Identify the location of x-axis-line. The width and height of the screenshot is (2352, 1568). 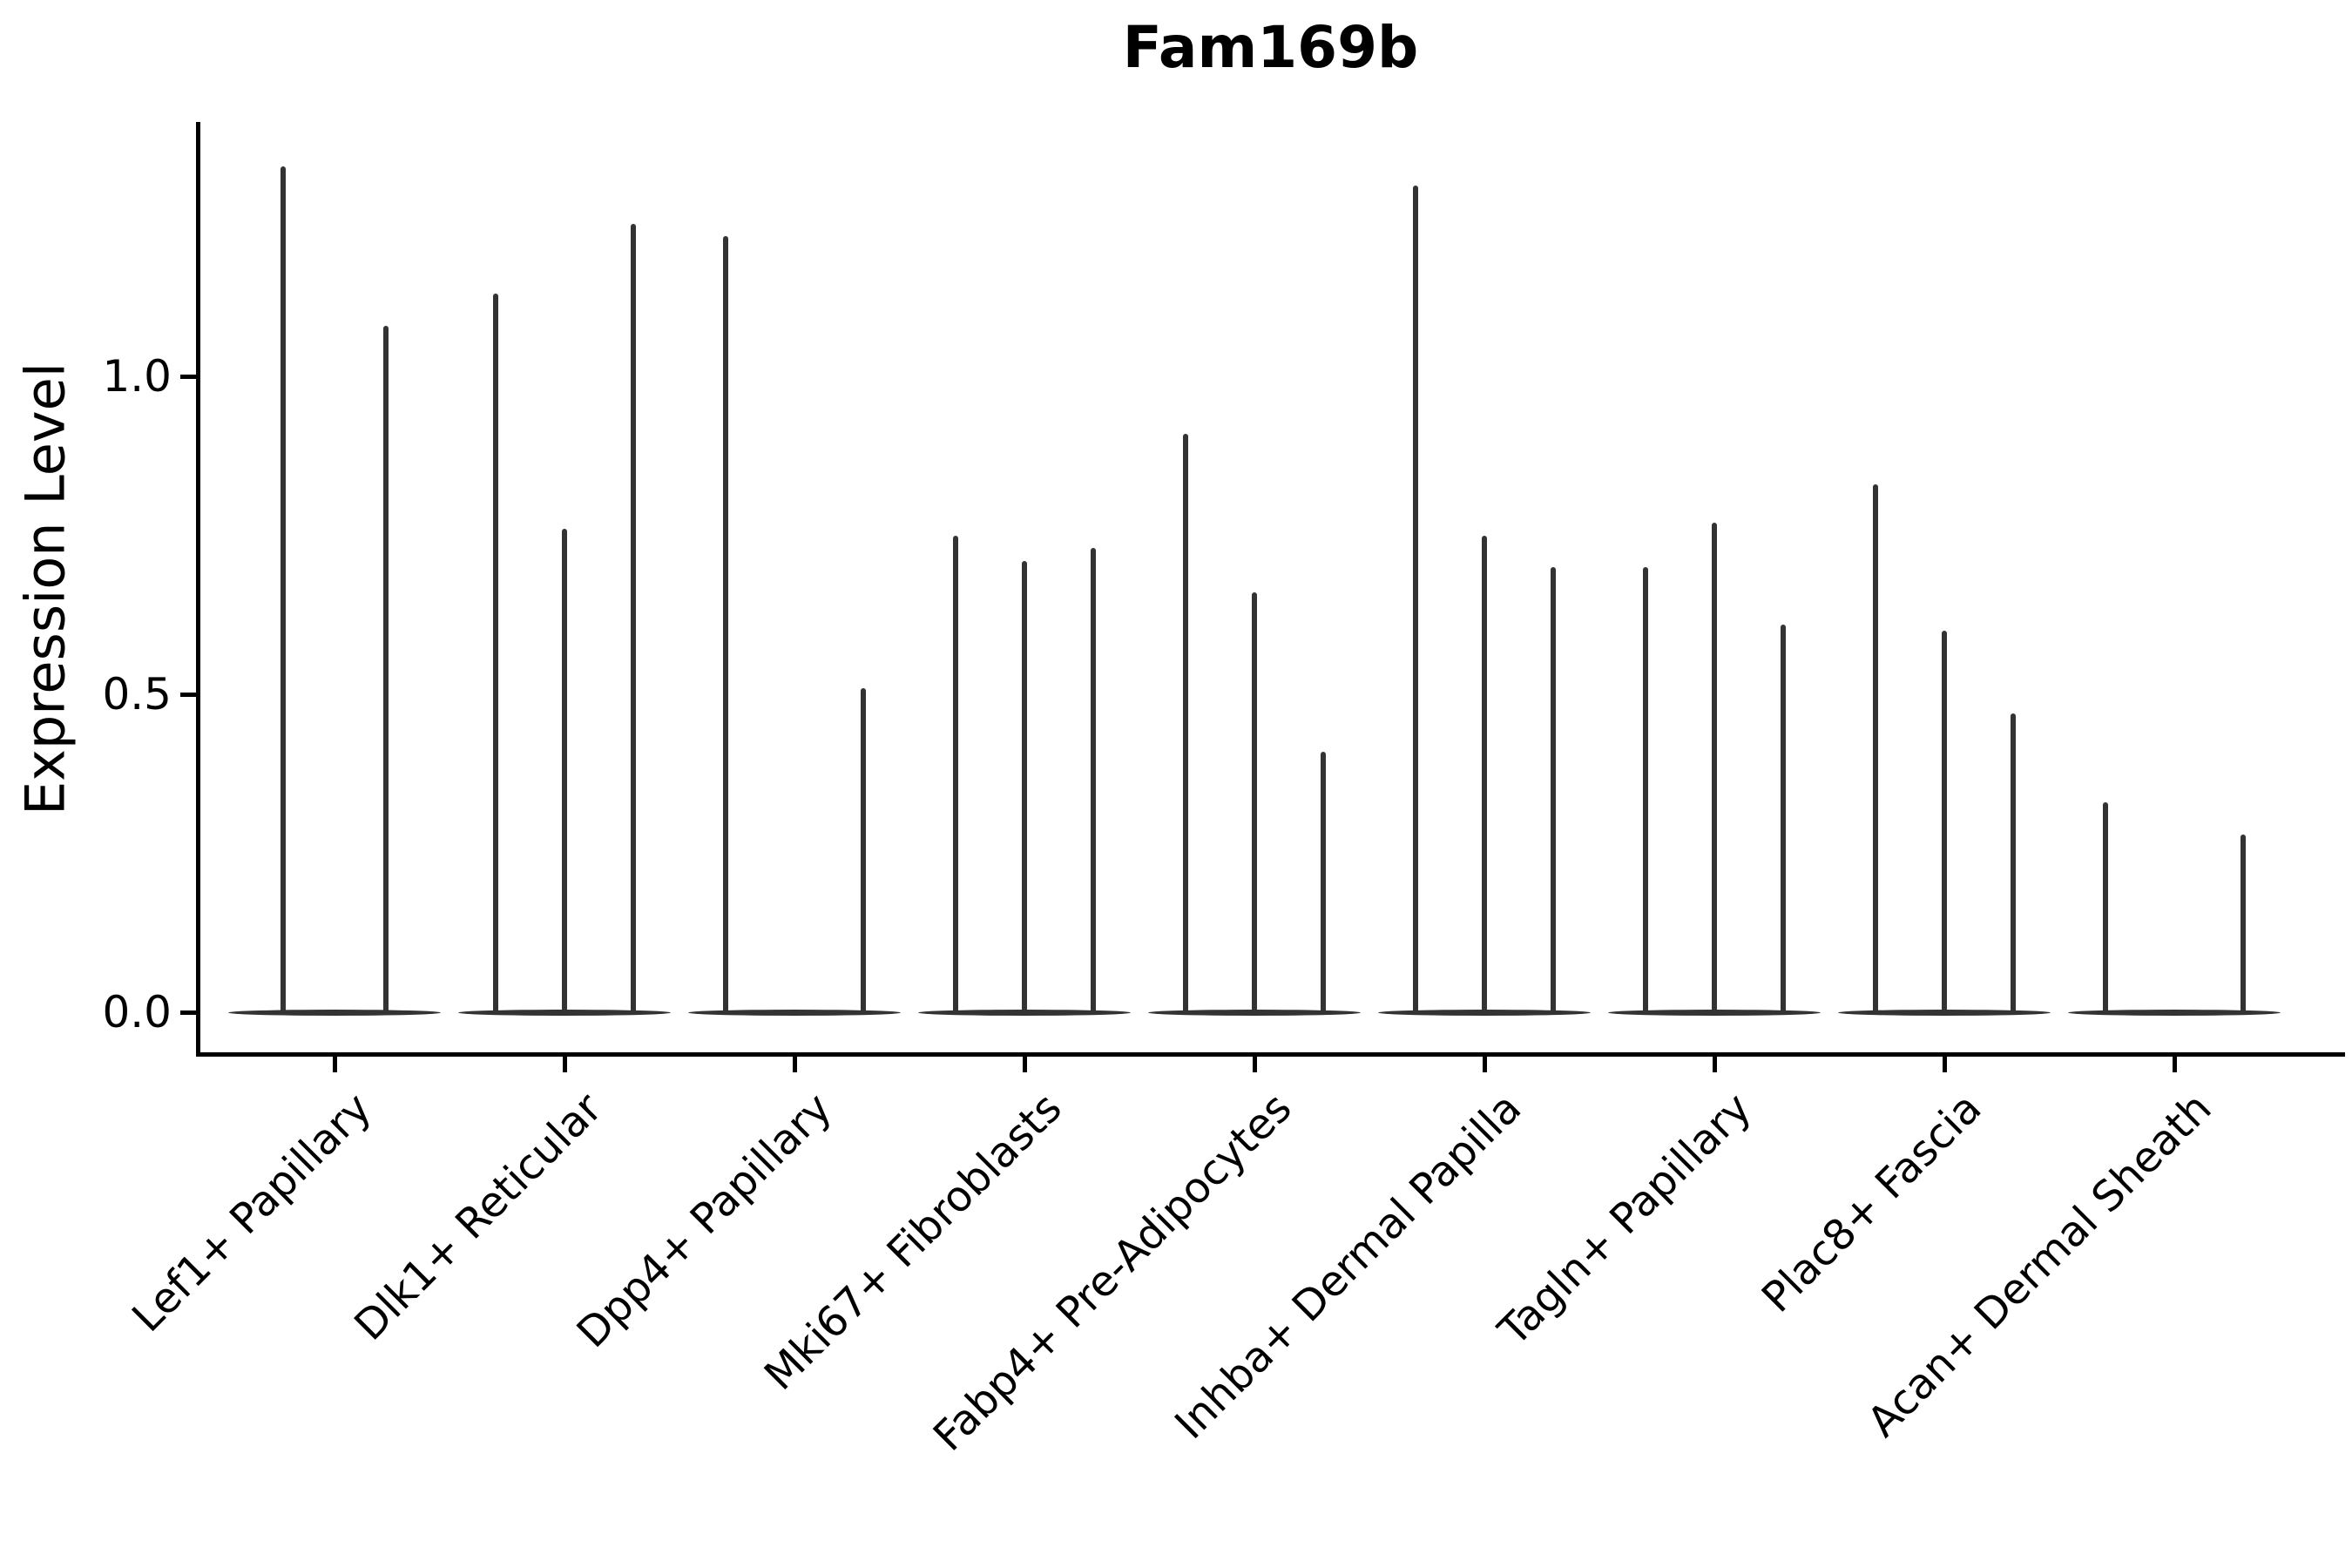
(1270, 1054).